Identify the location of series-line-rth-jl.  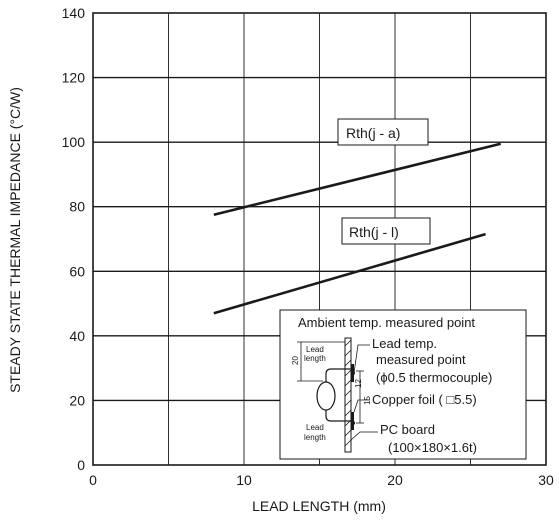
(350, 273).